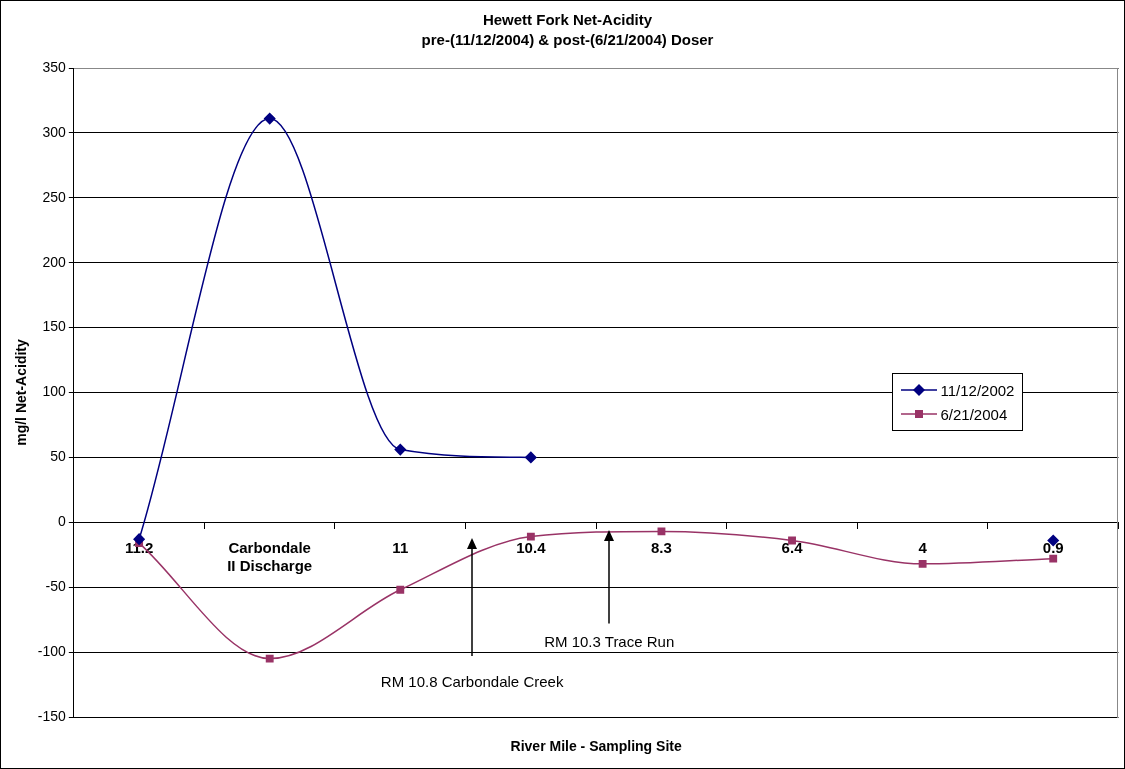  What do you see at coordinates (54, 261) in the screenshot?
I see `y-tick-label: 200` at bounding box center [54, 261].